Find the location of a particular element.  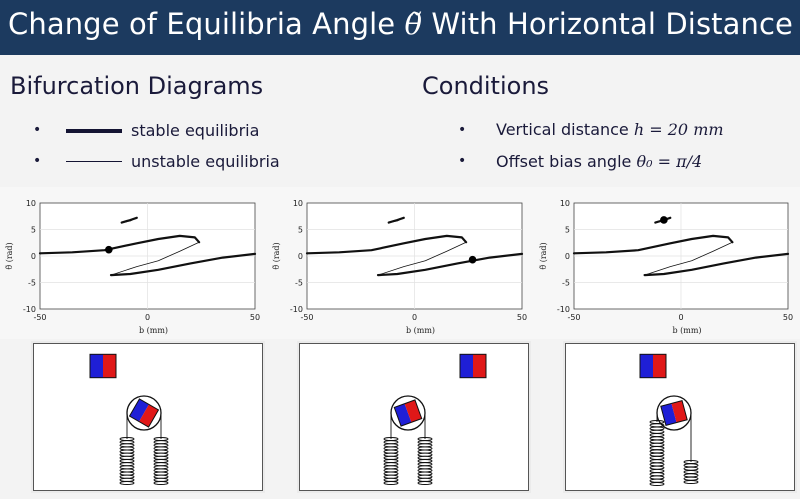

bifurcation-plot-2: 10 5 0 -5 -10 -50 0 50 b (mm) θ̃ (rad) is located at coordinates (400, 263).